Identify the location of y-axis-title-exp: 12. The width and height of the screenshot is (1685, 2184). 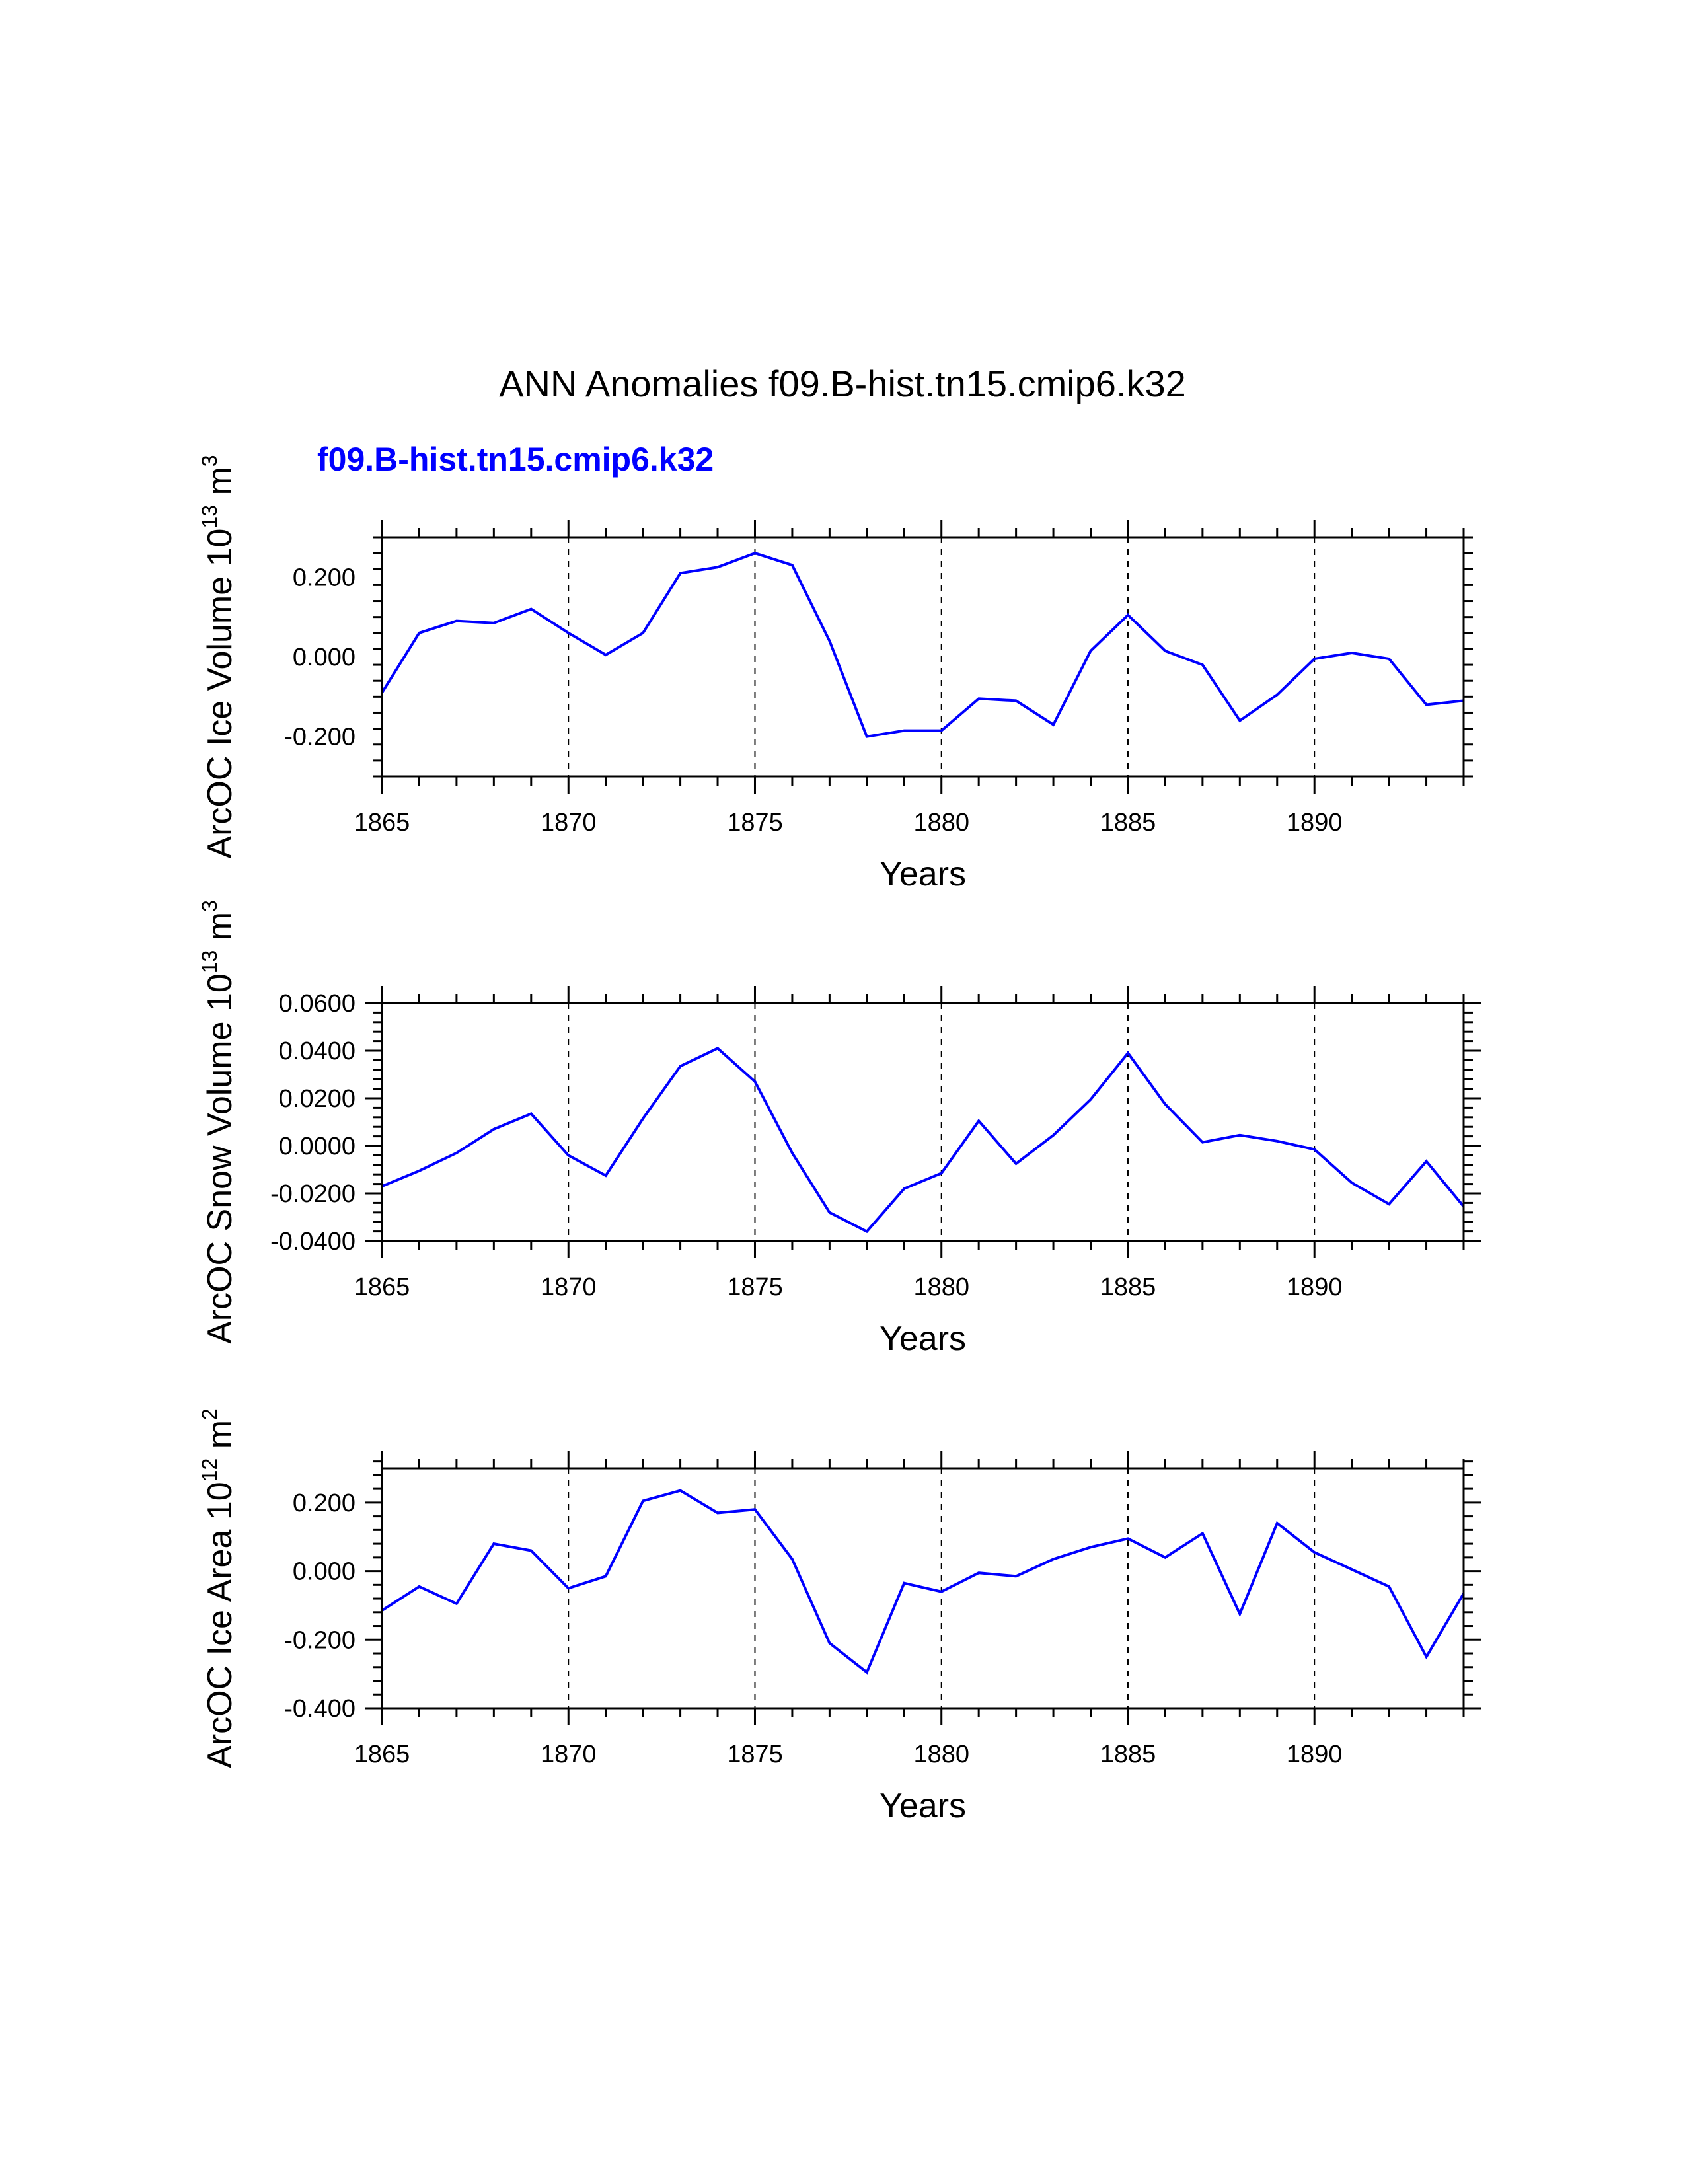
(209, 1470).